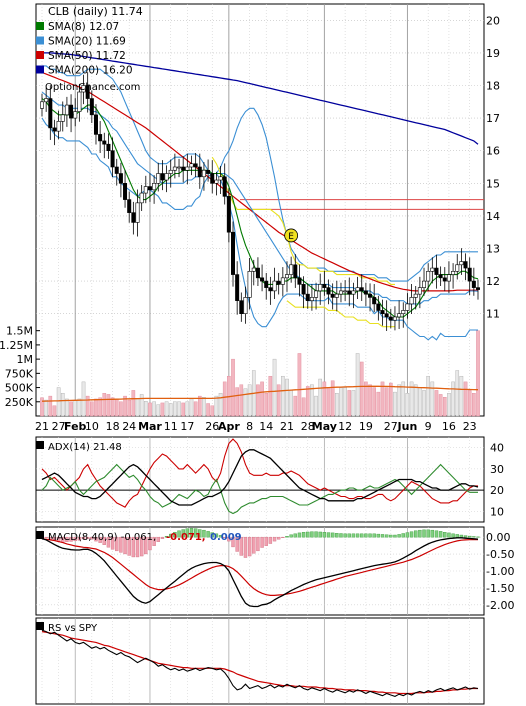  Describe the element at coordinates (340, 314) in the screenshot. I see `keltner-lower-line` at that location.